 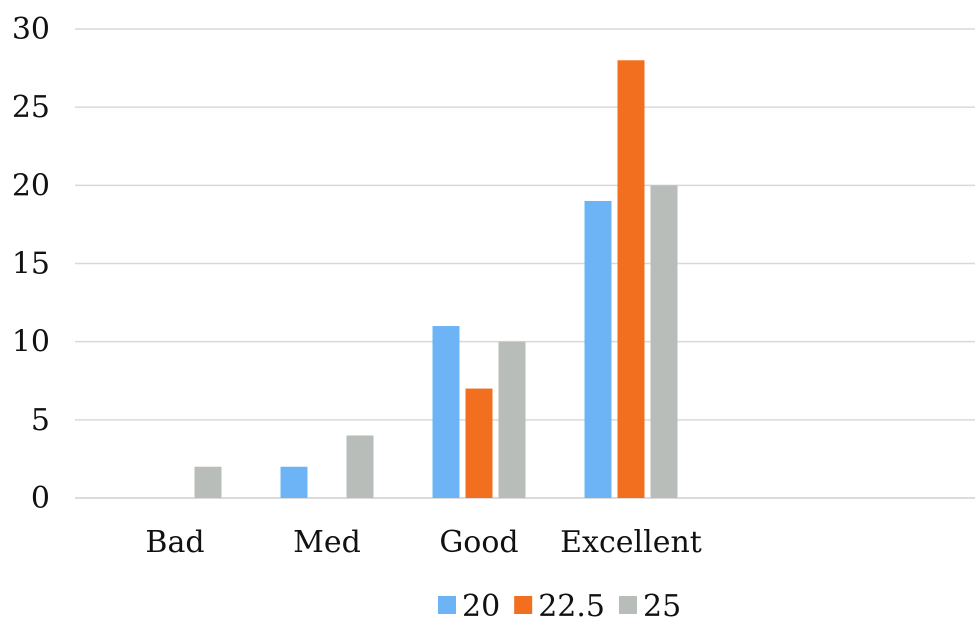 I want to click on legend: 20 22.5 25, so click(x=559, y=606).